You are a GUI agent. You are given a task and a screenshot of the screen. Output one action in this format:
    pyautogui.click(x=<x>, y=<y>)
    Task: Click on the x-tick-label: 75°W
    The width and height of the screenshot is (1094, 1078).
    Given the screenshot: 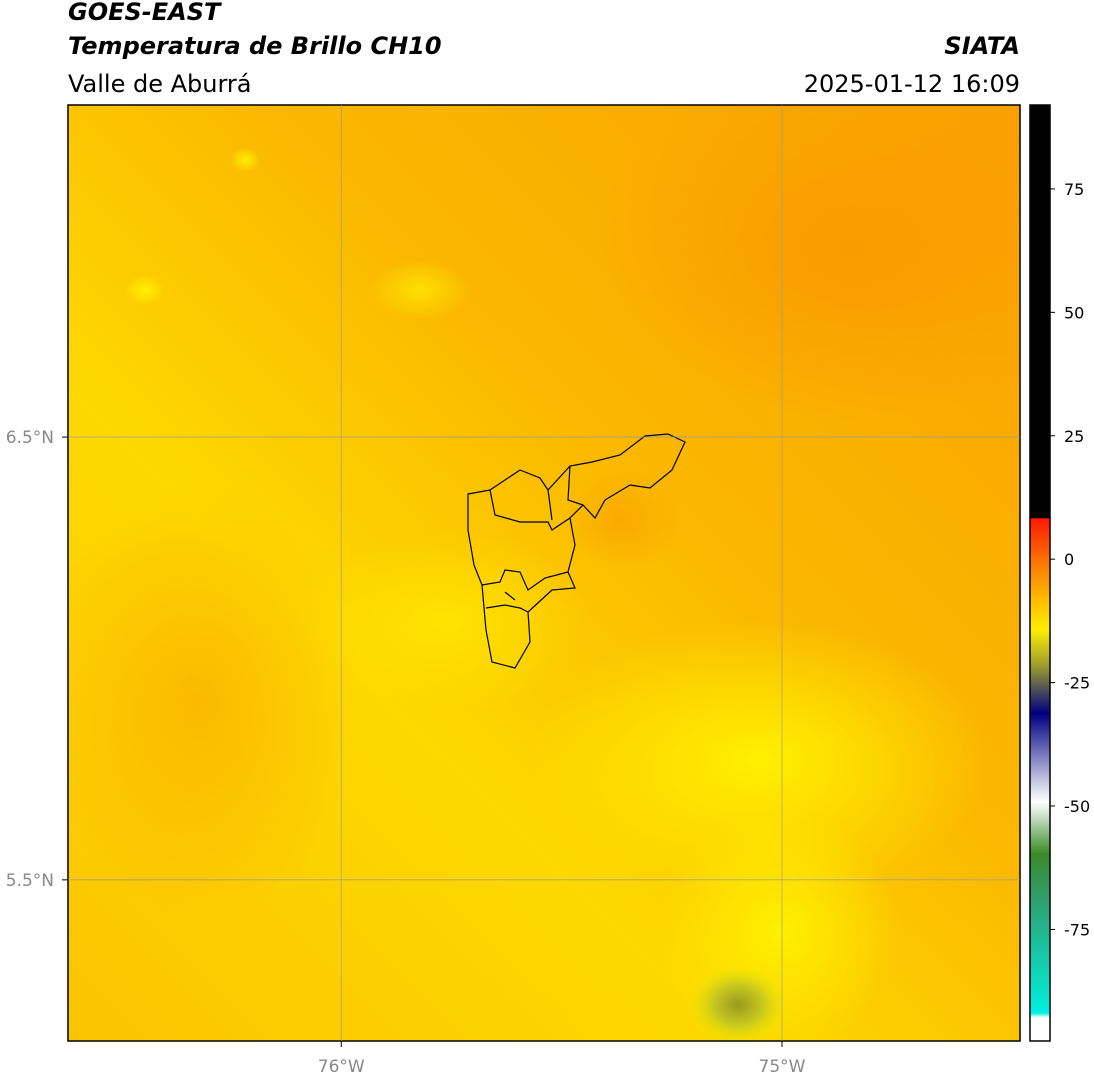 What is the action you would take?
    pyautogui.click(x=782, y=1067)
    